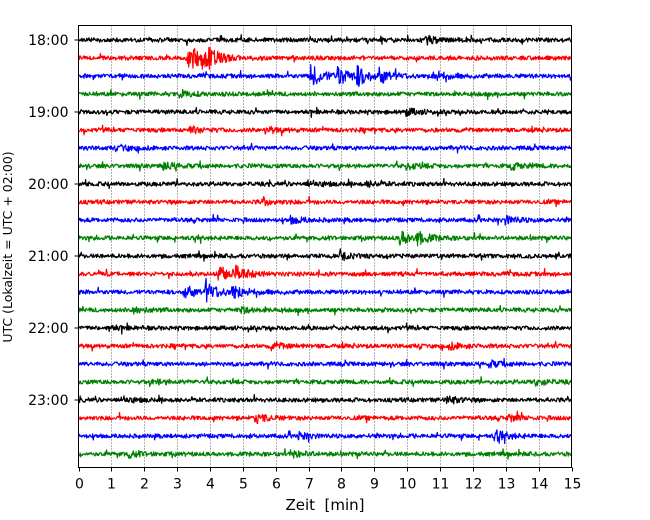 The width and height of the screenshot is (650, 520). What do you see at coordinates (7, 246) in the screenshot?
I see `y-axis-label: UTC (Lokalzeit = UTC + 02:00)` at bounding box center [7, 246].